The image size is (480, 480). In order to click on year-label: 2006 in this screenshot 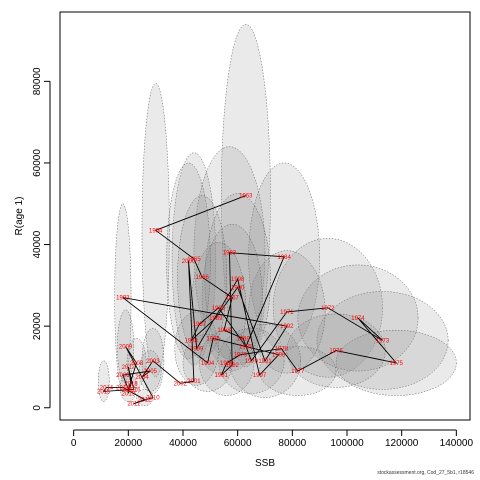, I will do `click(123, 376)`.